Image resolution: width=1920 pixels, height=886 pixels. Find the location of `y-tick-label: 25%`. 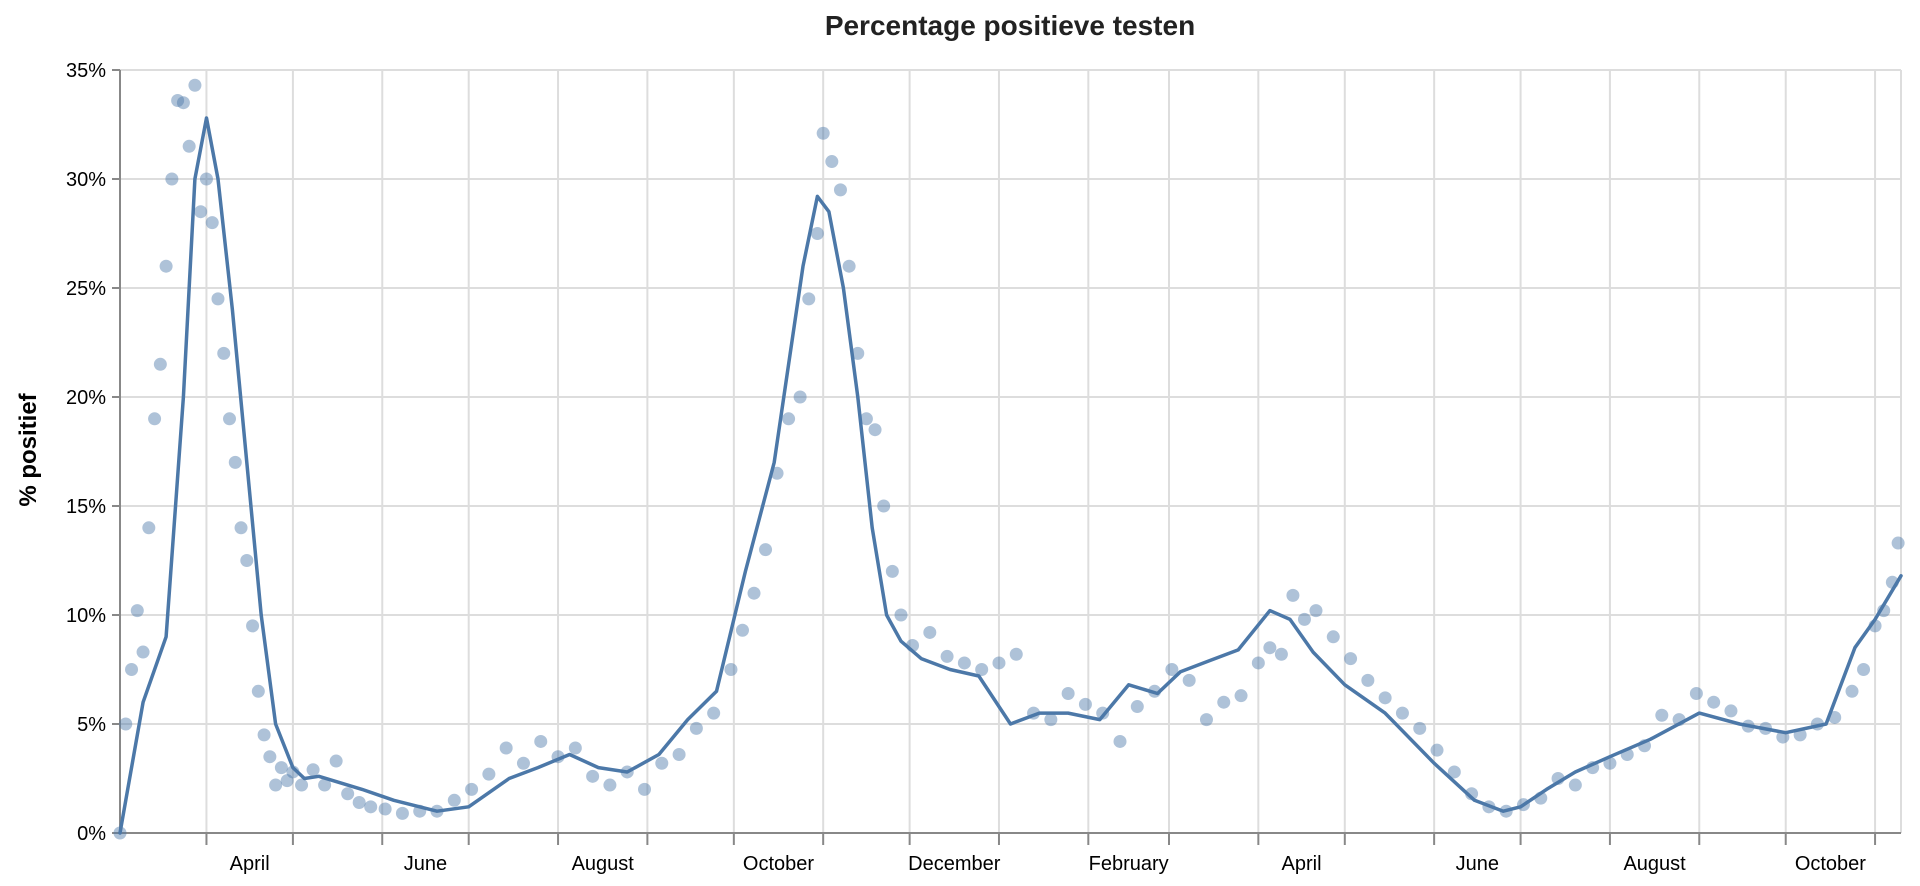

y-tick-label: 25% is located at coordinates (86, 289).